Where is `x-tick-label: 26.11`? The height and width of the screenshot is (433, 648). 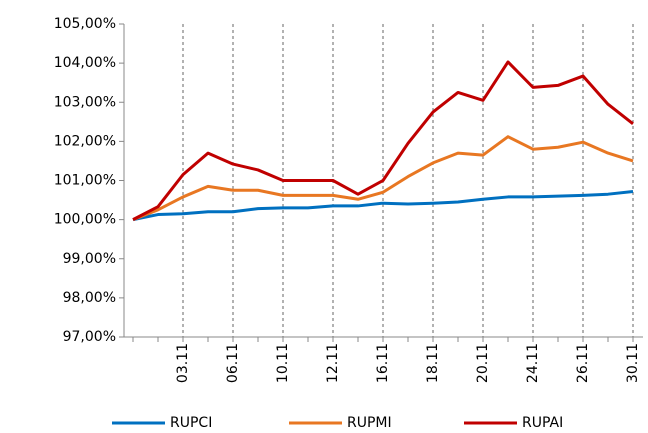
x-tick-label: 26.11 is located at coordinates (583, 363).